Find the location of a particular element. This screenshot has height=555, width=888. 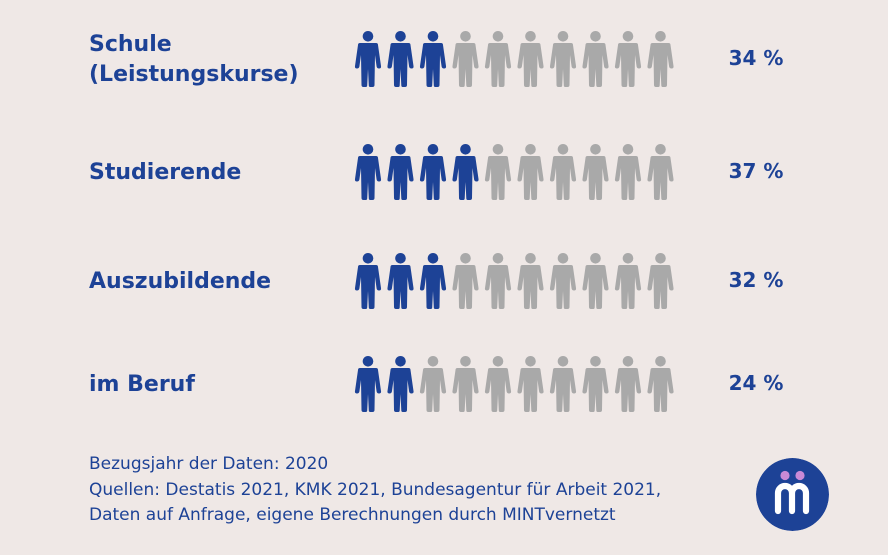

category-label: Schule is located at coordinates (130, 44).